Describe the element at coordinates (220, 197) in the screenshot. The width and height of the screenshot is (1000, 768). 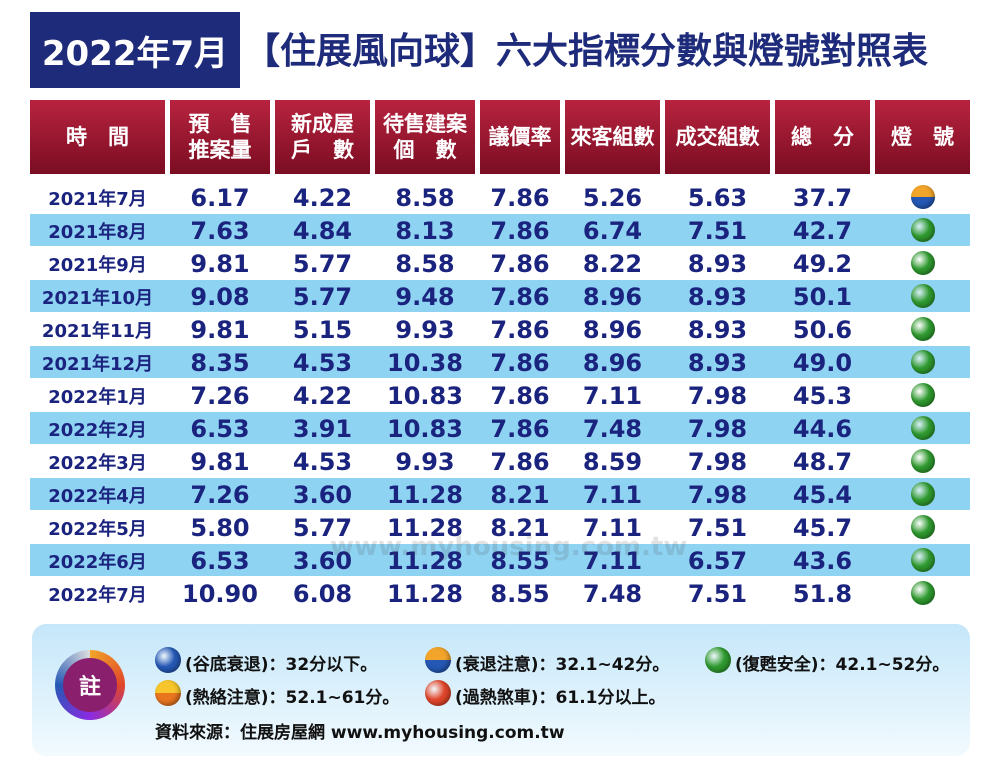
I see `value-cell: 6.17` at that location.